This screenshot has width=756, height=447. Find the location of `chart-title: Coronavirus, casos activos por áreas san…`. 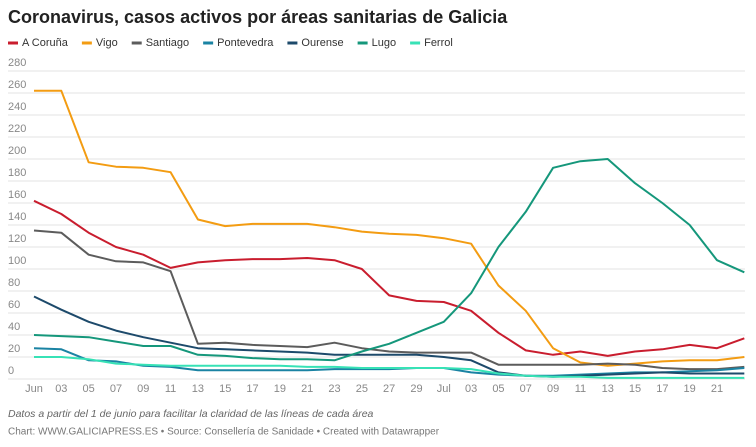

chart-title: Coronavirus, casos activos por áreas san… is located at coordinates (258, 17).